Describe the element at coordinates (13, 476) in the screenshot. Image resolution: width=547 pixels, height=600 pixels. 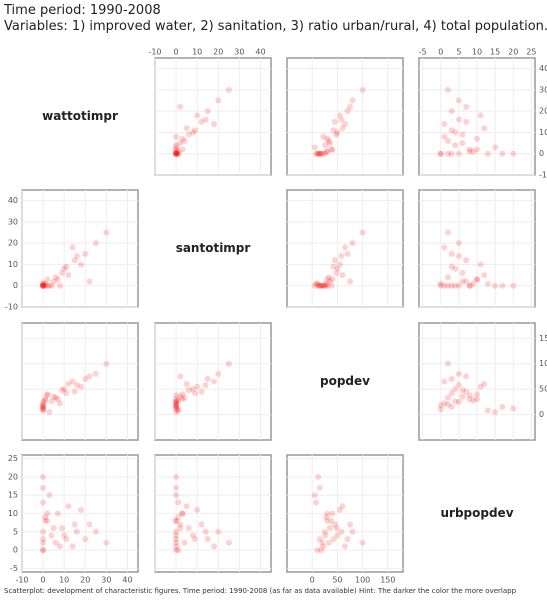
I see `y-tick-label: 20` at that location.